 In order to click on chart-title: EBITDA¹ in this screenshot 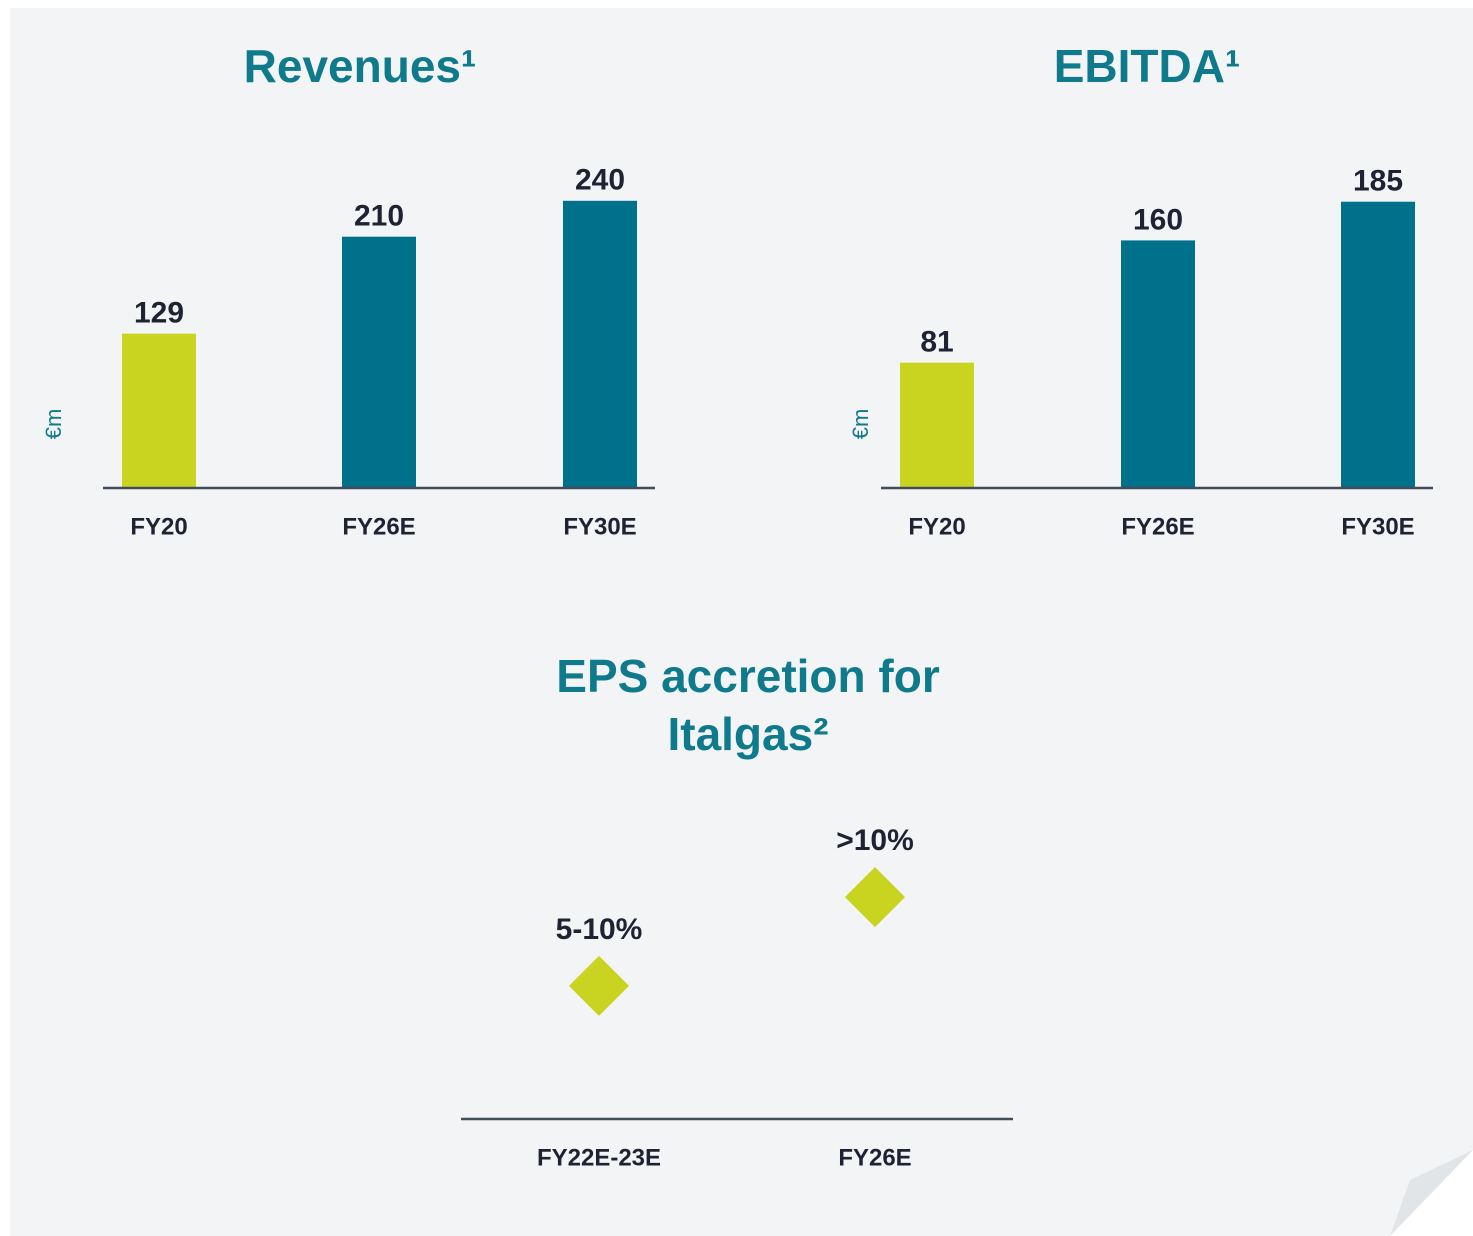, I will do `click(1147, 66)`.